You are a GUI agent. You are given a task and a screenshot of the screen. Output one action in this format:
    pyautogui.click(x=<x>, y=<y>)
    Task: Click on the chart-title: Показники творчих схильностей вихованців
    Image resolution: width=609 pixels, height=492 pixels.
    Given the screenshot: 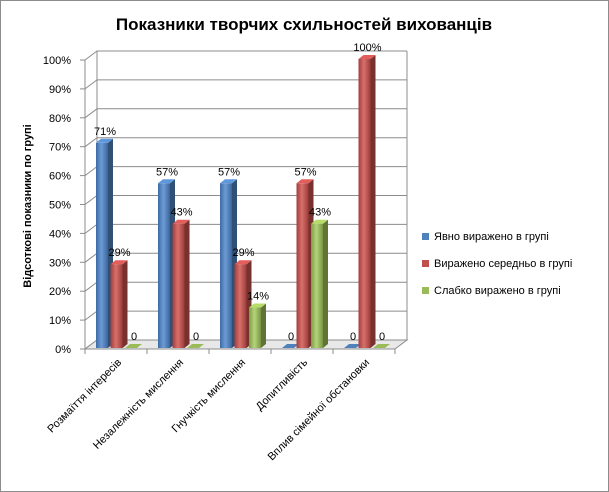 What is the action you would take?
    pyautogui.click(x=304, y=24)
    